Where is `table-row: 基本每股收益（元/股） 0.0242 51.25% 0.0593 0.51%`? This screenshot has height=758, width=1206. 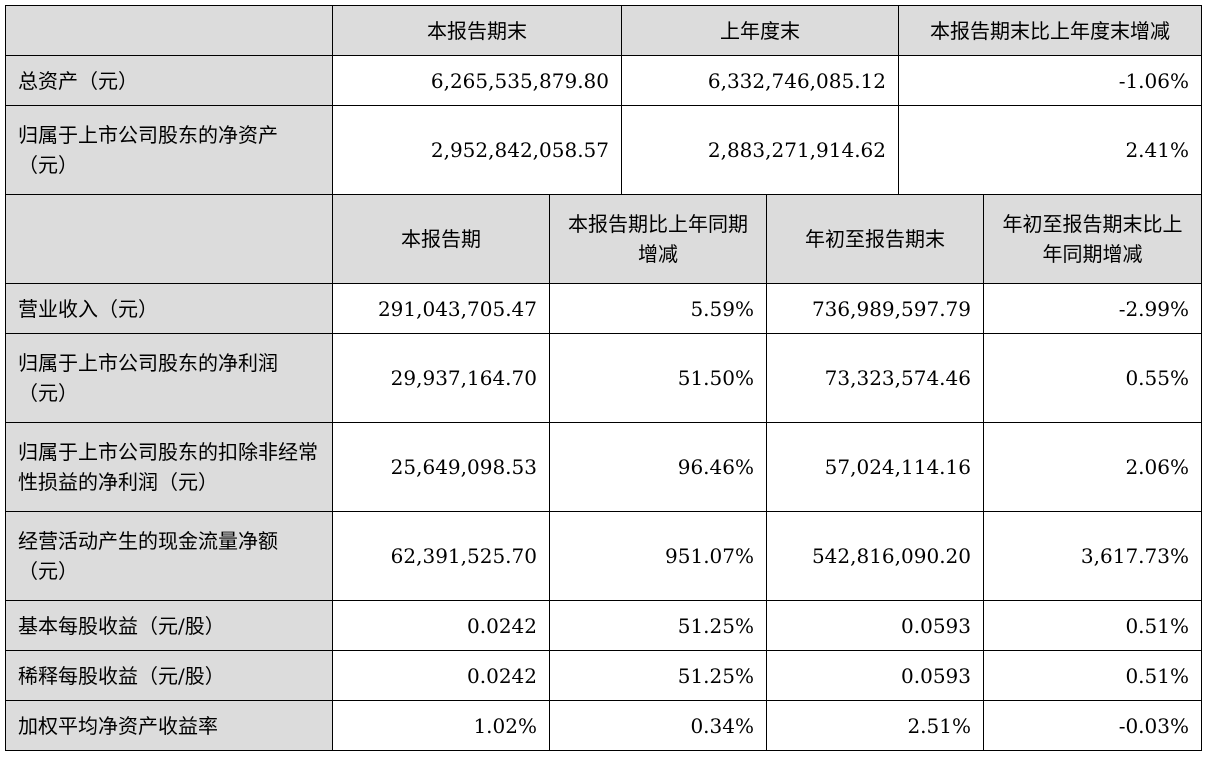
table-row: 基本每股收益（元/股） 0.0242 51.25% 0.0593 0.51% is located at coordinates (603, 625).